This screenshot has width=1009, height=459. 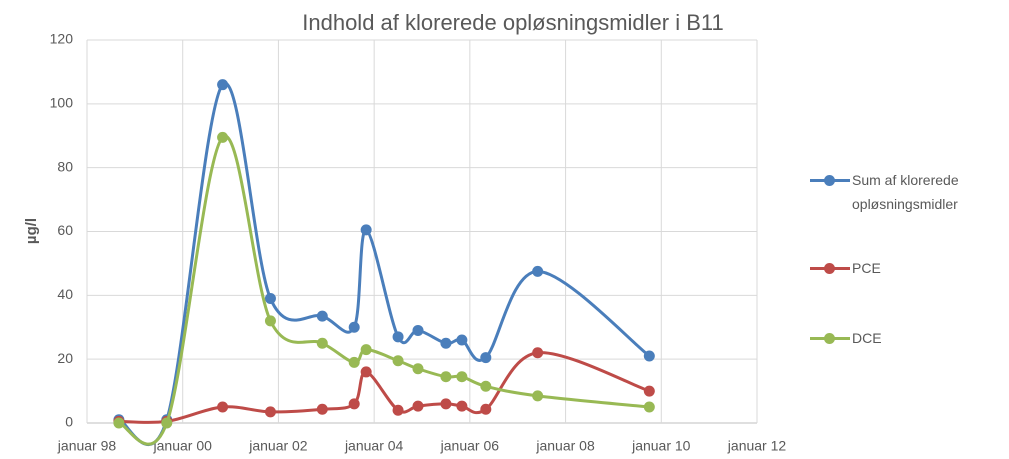 What do you see at coordinates (278, 446) in the screenshot?
I see `x-tick-label: januar 02` at bounding box center [278, 446].